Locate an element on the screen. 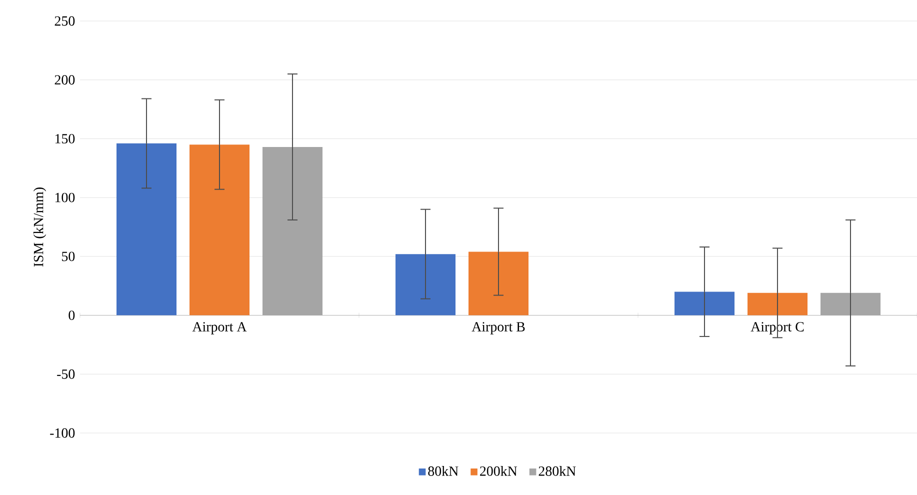 The height and width of the screenshot is (495, 917). legend-label: 200kN is located at coordinates (499, 471).